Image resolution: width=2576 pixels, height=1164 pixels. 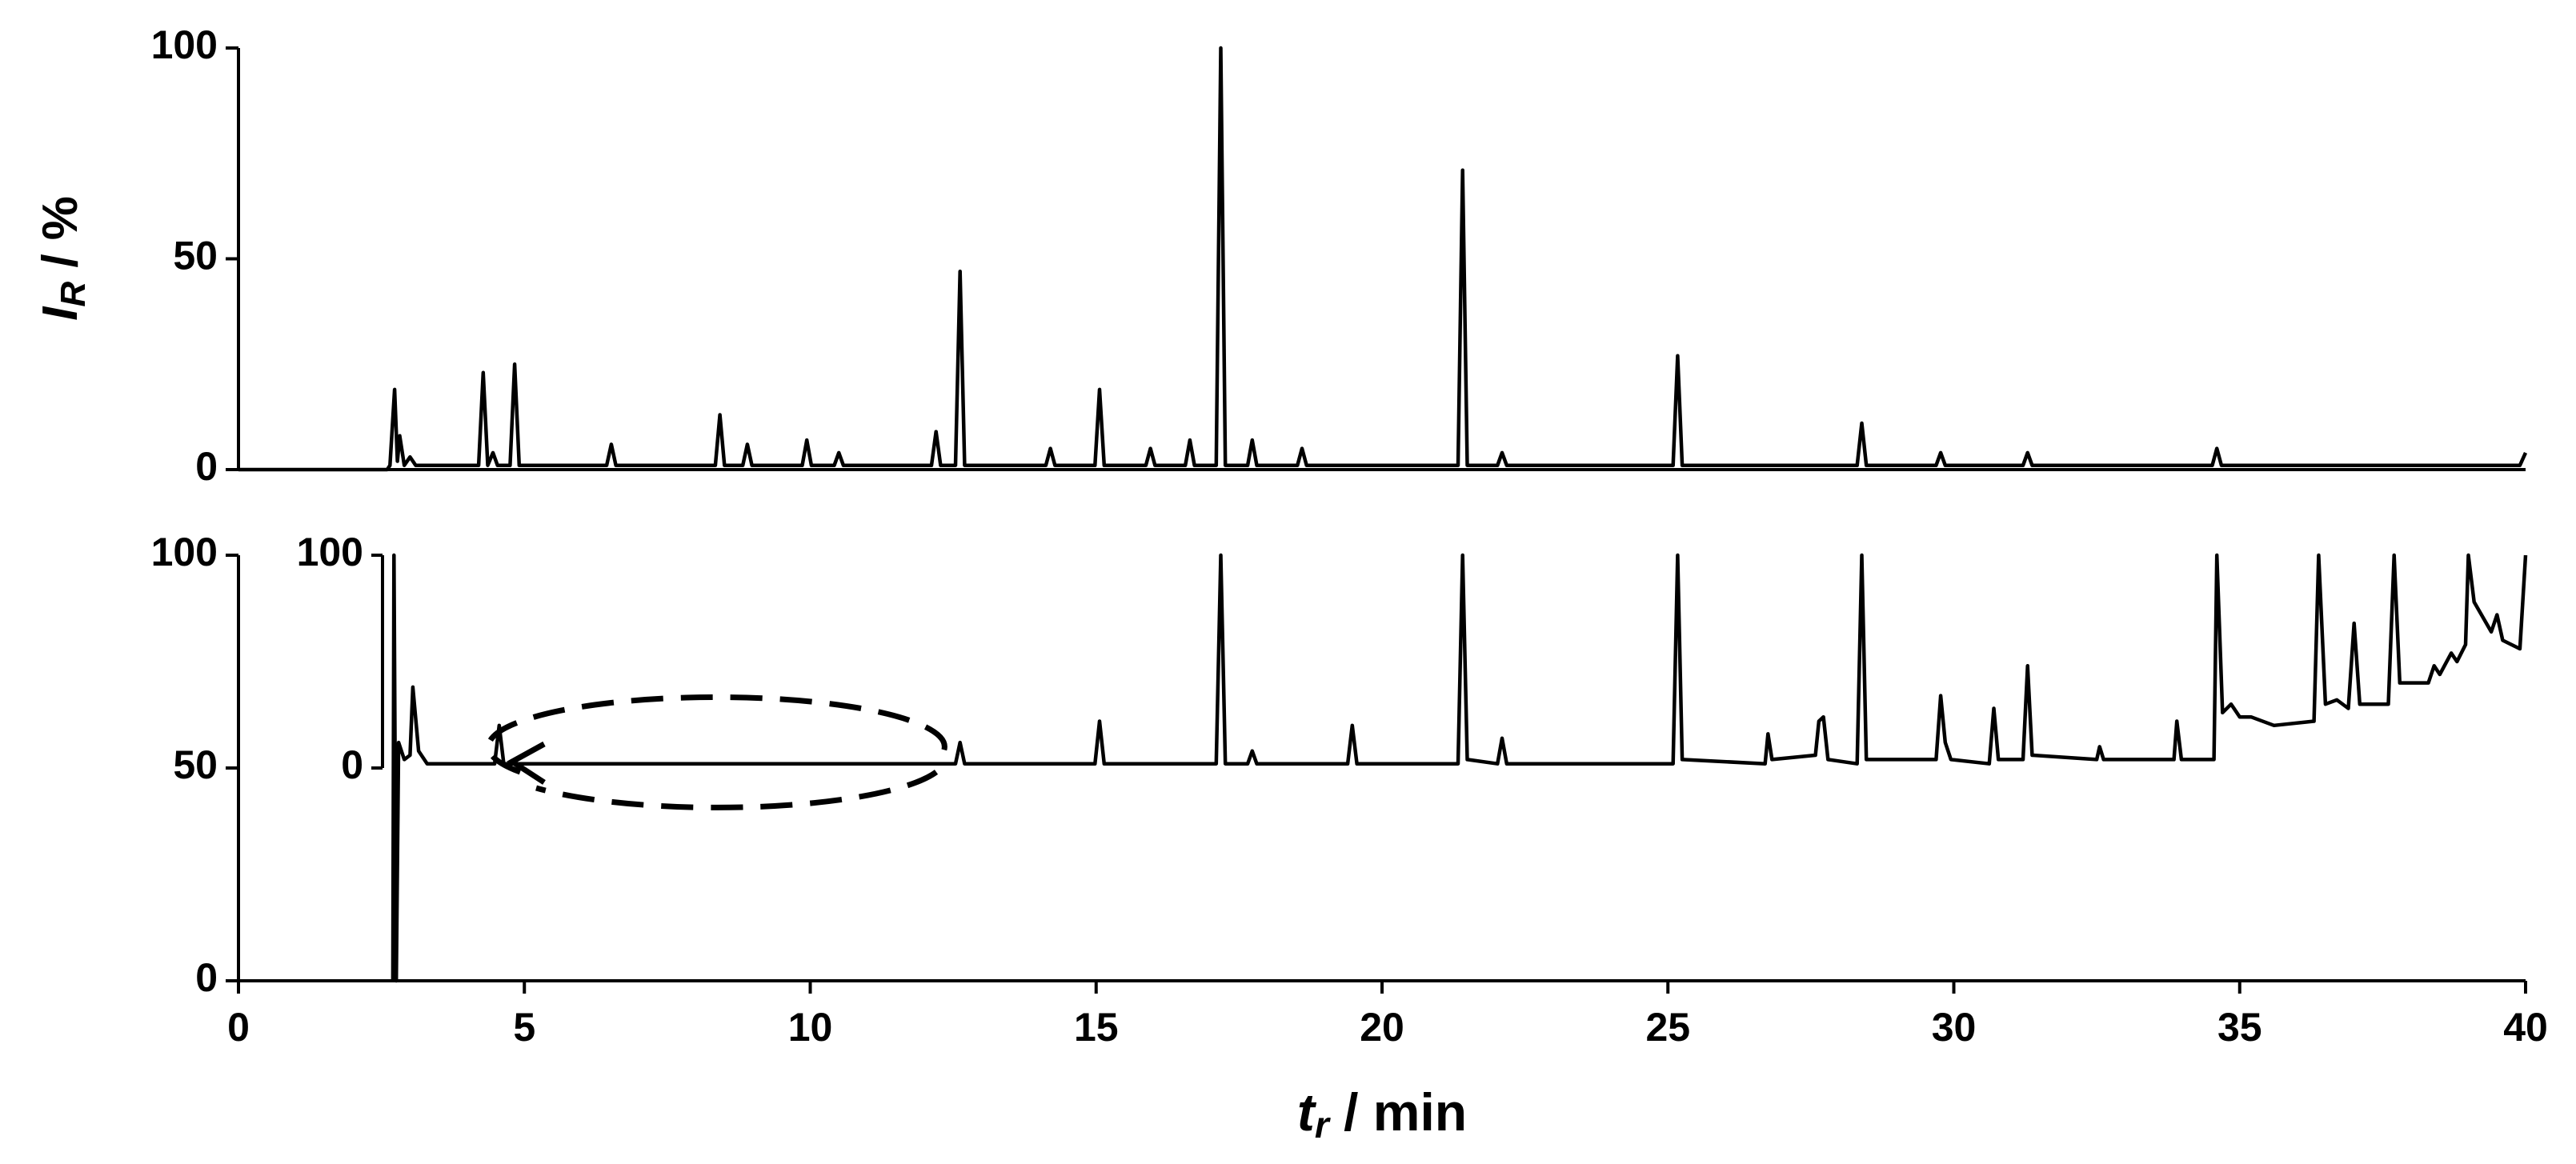 What do you see at coordinates (1307, 1112) in the screenshot?
I see `x-title-main: t` at bounding box center [1307, 1112].